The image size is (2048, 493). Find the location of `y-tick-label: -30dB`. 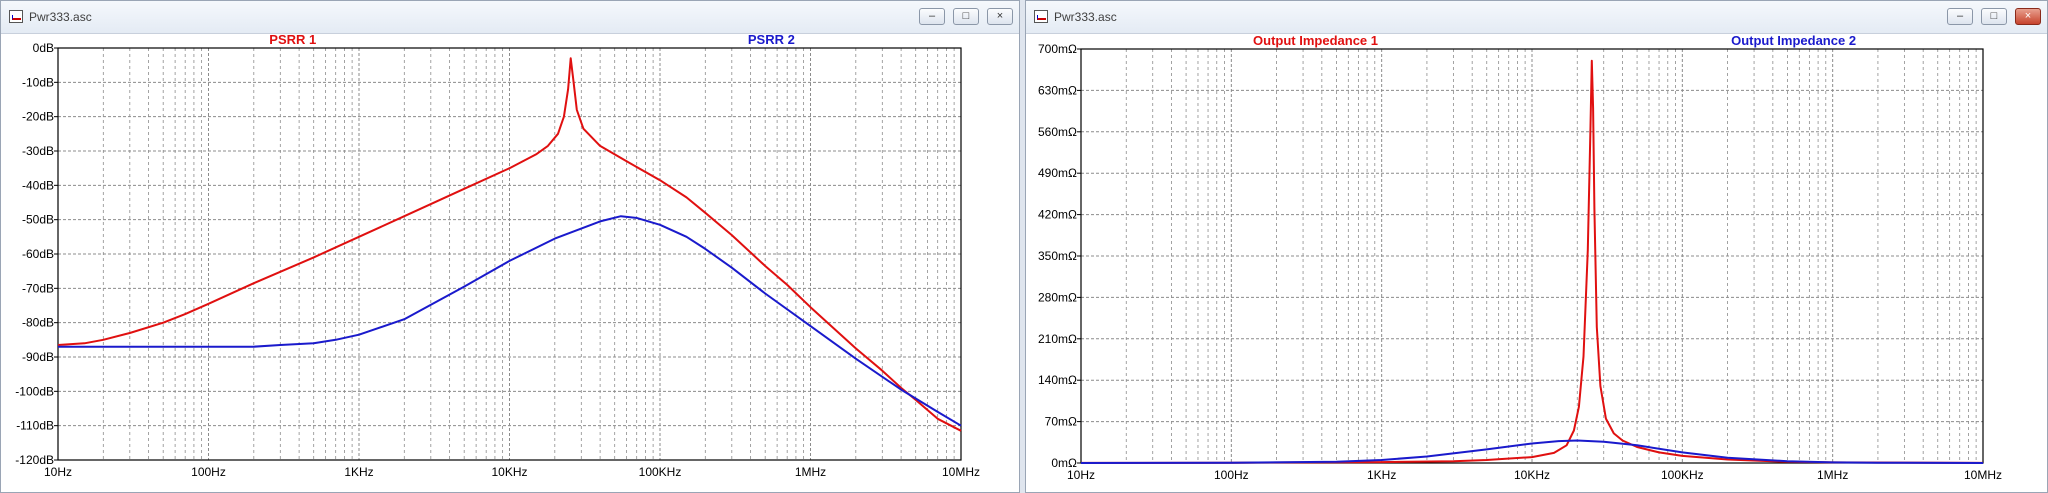

y-tick-label: -30dB is located at coordinates (38, 151).